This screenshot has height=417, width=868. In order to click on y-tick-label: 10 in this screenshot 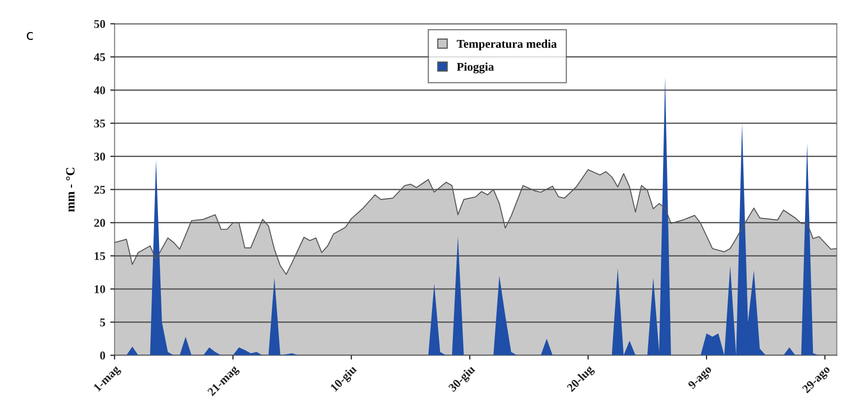, I will do `click(100, 289)`.